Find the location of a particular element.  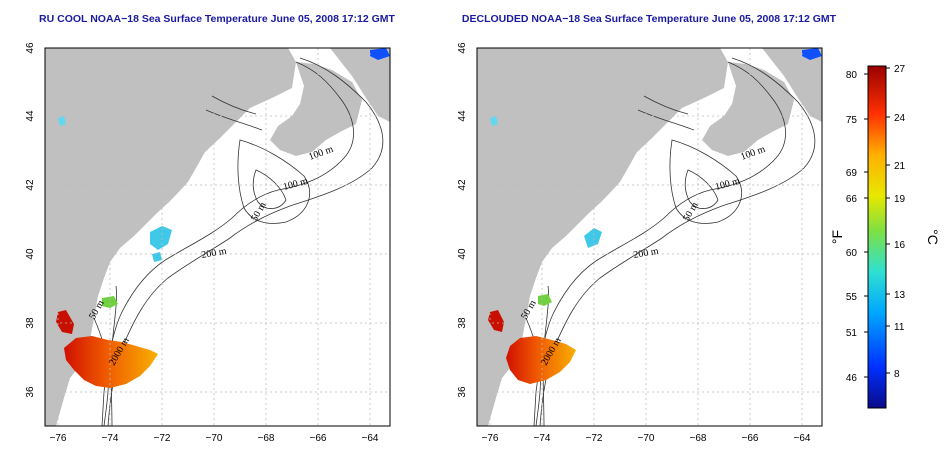

fahrenheit-tick: 80 is located at coordinates (852, 75).